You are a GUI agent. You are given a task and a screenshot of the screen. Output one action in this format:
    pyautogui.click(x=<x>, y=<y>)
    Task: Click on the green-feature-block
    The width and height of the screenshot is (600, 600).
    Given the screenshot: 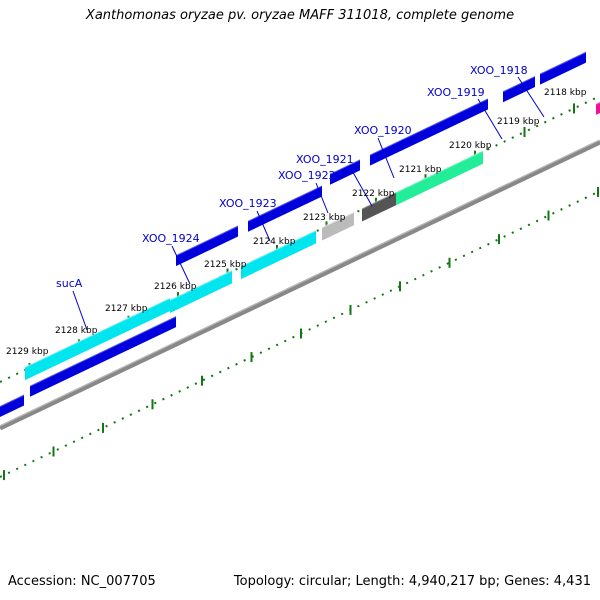 What is the action you would take?
    pyautogui.click(x=439, y=178)
    